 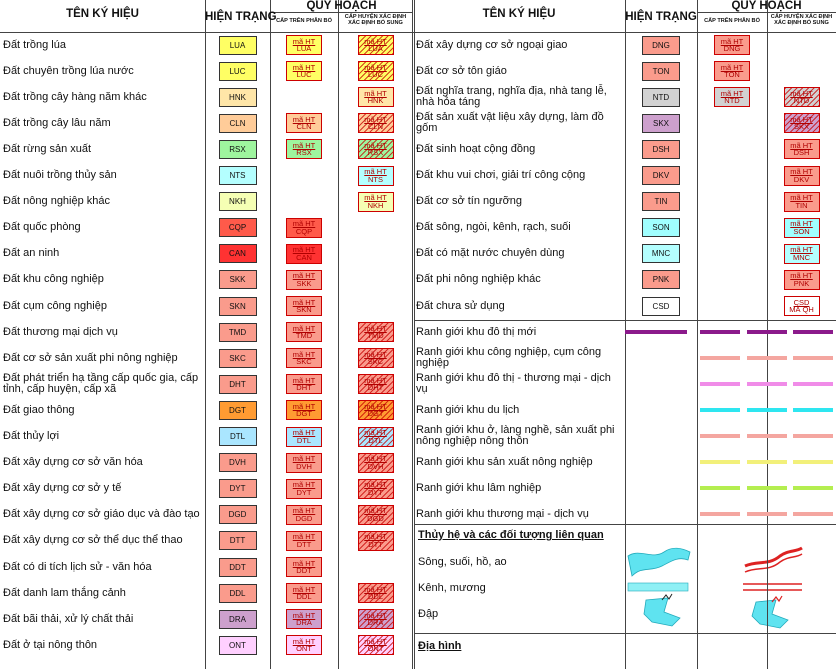 What do you see at coordinates (661, 254) in the screenshot?
I see `current-symbol: MNC` at bounding box center [661, 254].